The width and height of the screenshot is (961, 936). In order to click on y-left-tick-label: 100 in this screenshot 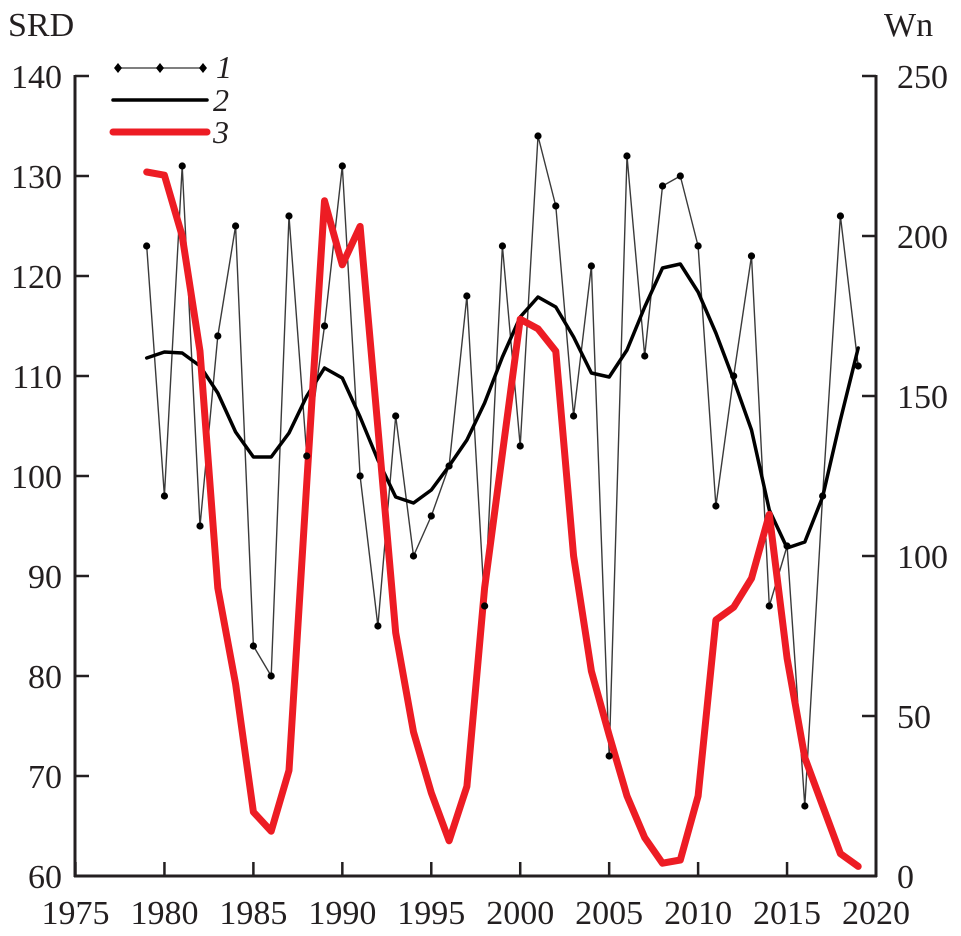, I will do `click(36, 477)`.